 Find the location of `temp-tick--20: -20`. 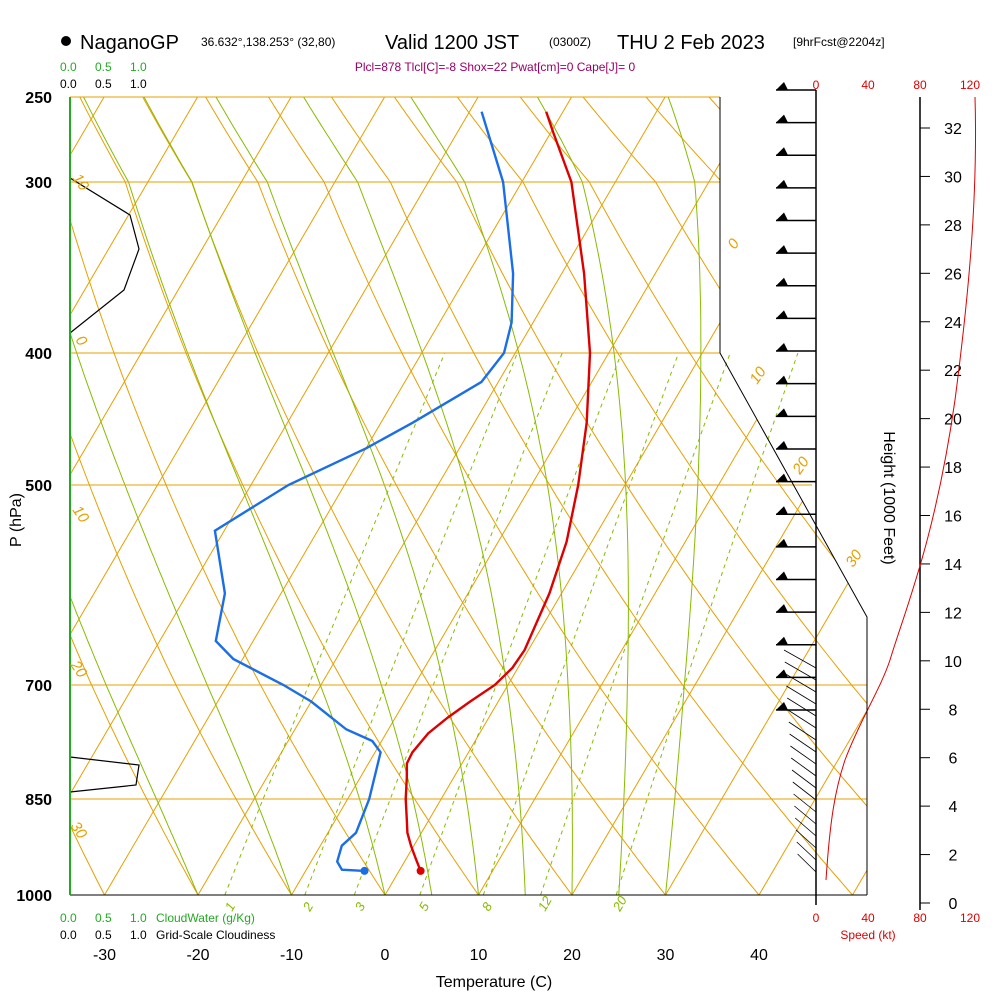

temp-tick--20: -20 is located at coordinates (197, 955).